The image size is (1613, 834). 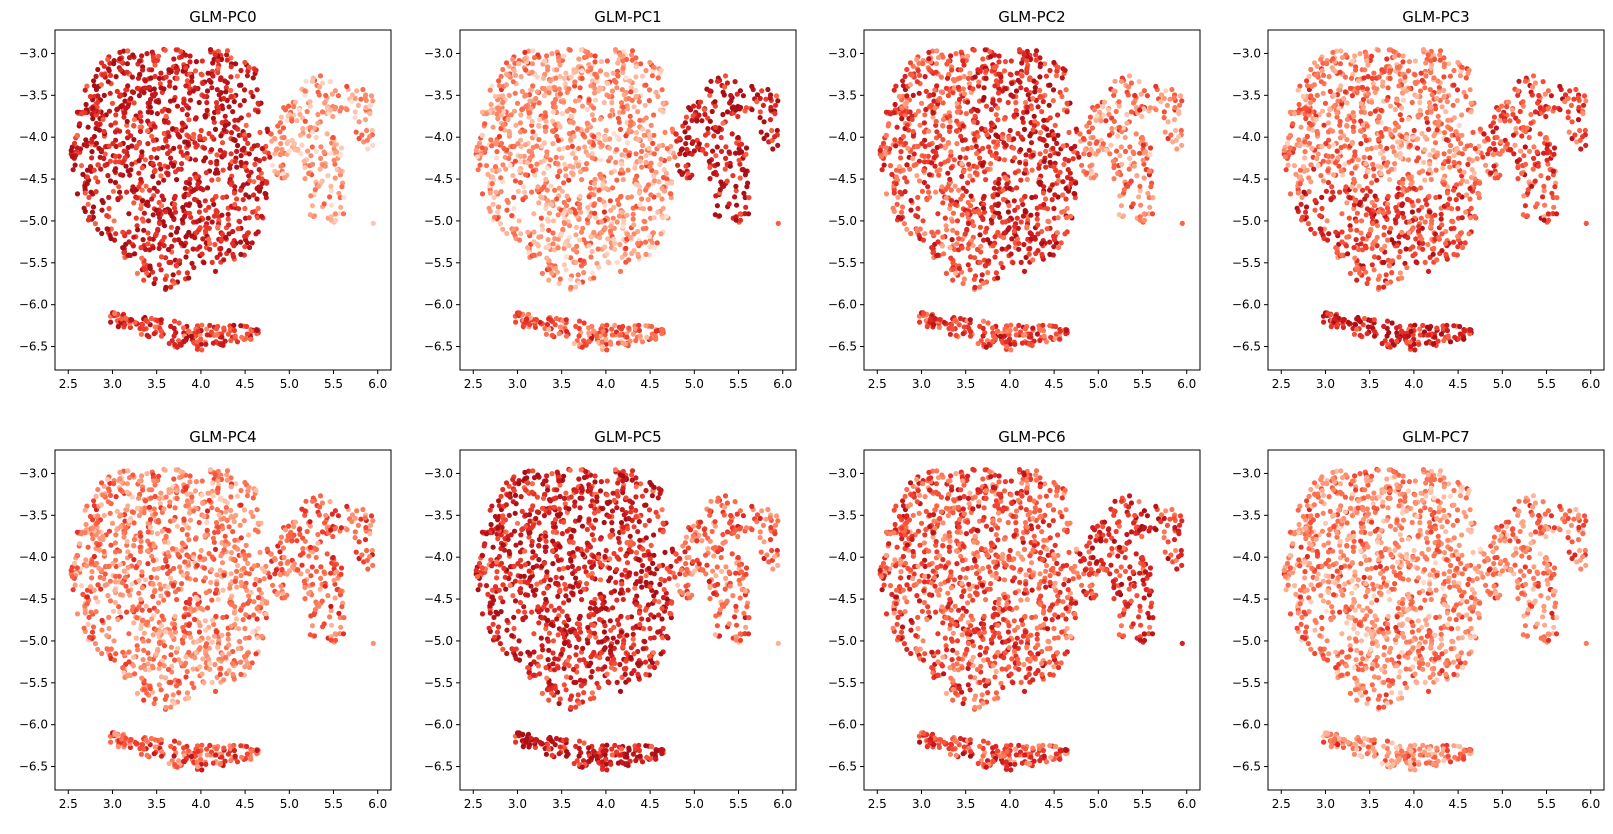 What do you see at coordinates (877, 384) in the screenshot?
I see `x-tick-label: 2.5` at bounding box center [877, 384].